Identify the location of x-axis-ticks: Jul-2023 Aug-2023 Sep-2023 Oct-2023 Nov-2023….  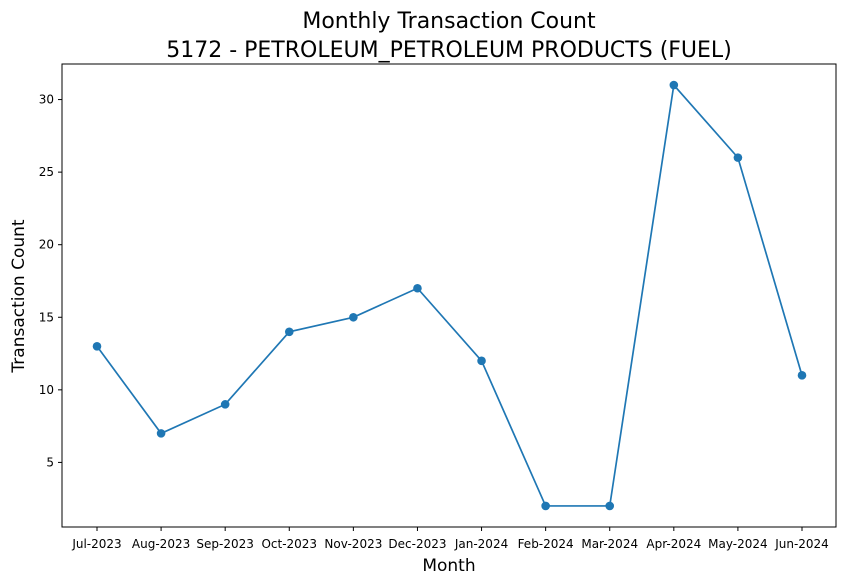
(450, 539).